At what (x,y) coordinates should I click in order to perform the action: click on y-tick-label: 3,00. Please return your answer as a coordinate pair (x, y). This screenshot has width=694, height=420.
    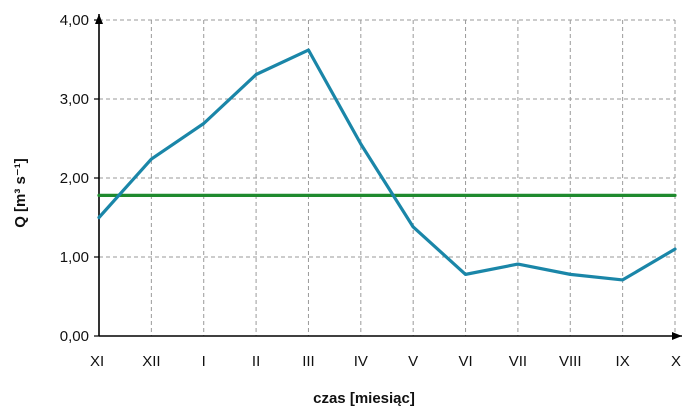
    Looking at the image, I should click on (74, 99).